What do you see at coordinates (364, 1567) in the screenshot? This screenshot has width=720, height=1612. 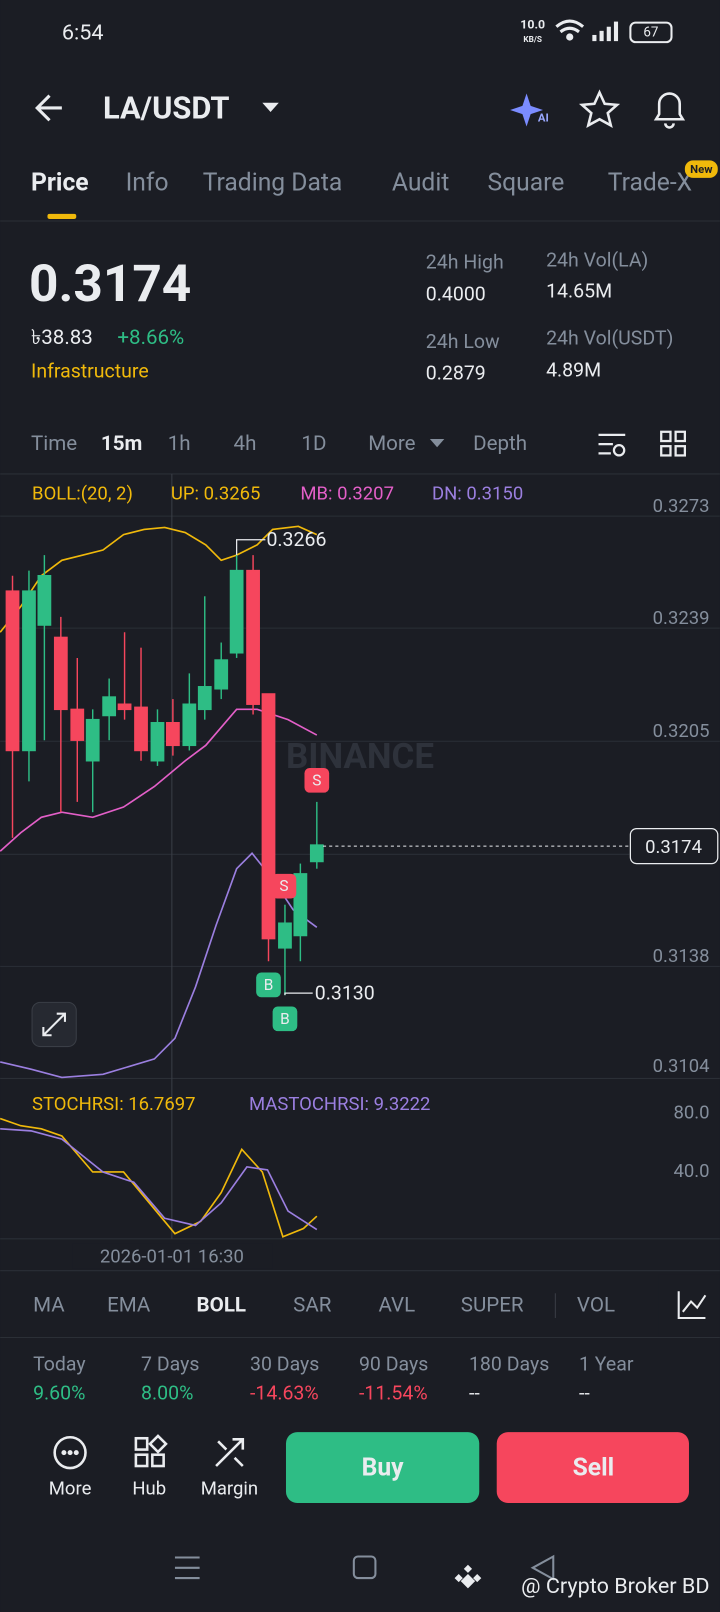 I see `nav-home` at bounding box center [364, 1567].